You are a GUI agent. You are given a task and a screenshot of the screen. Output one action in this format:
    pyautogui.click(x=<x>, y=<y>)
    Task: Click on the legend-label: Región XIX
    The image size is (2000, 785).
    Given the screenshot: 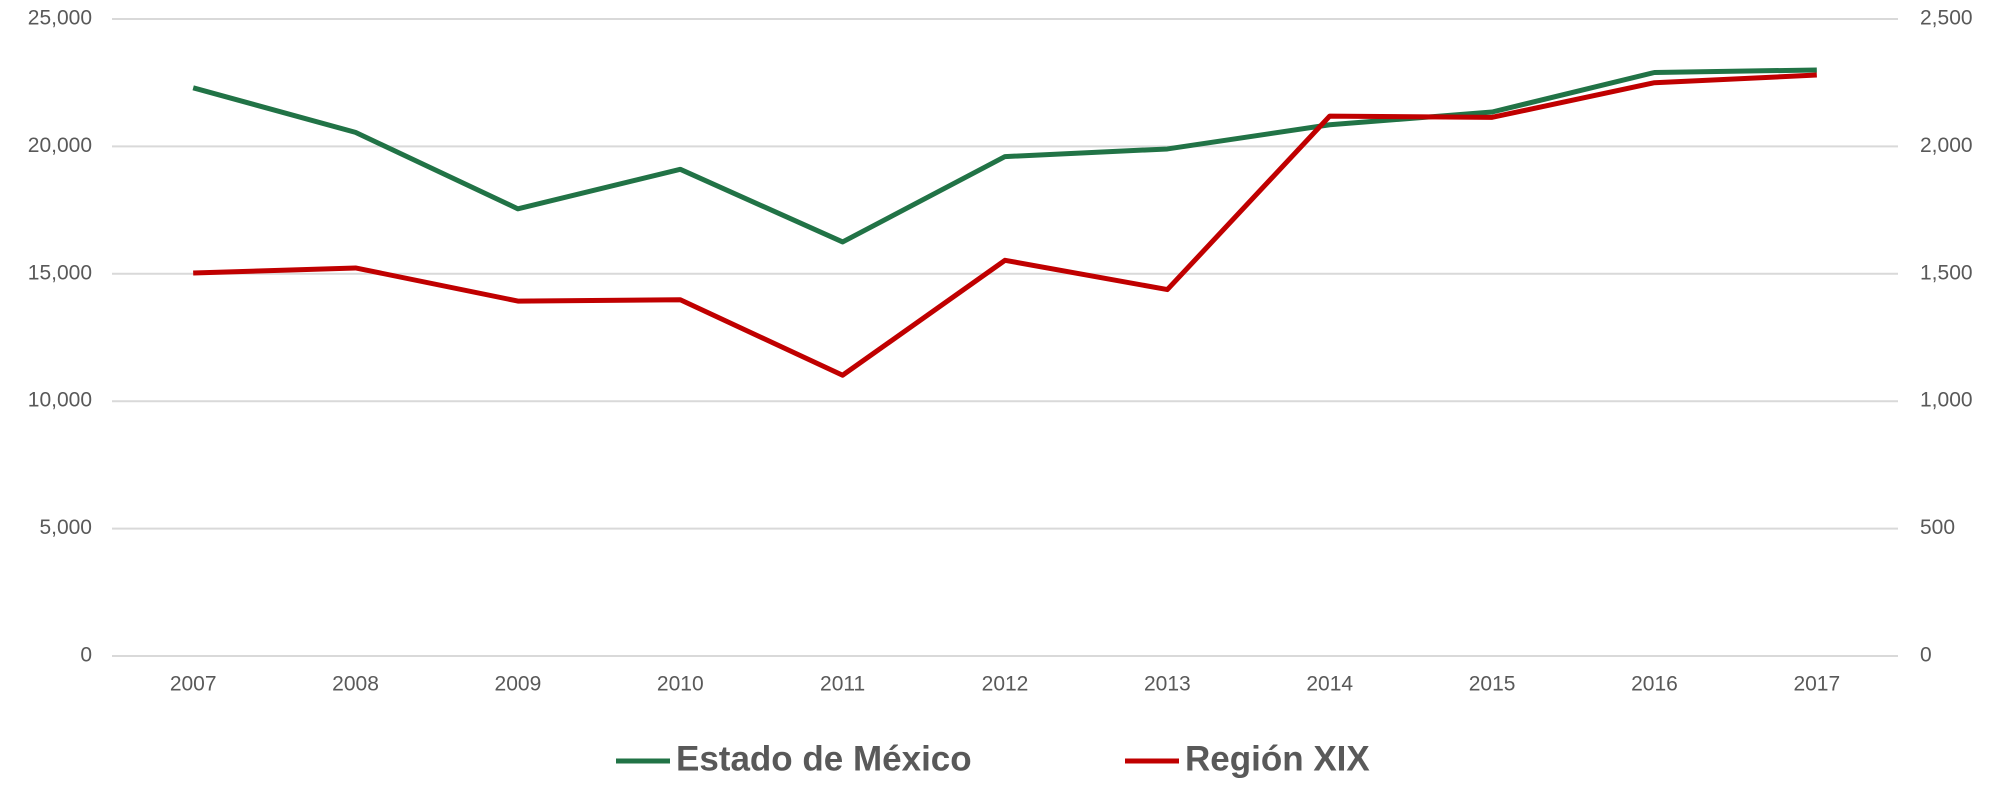 What is the action you would take?
    pyautogui.click(x=1277, y=758)
    